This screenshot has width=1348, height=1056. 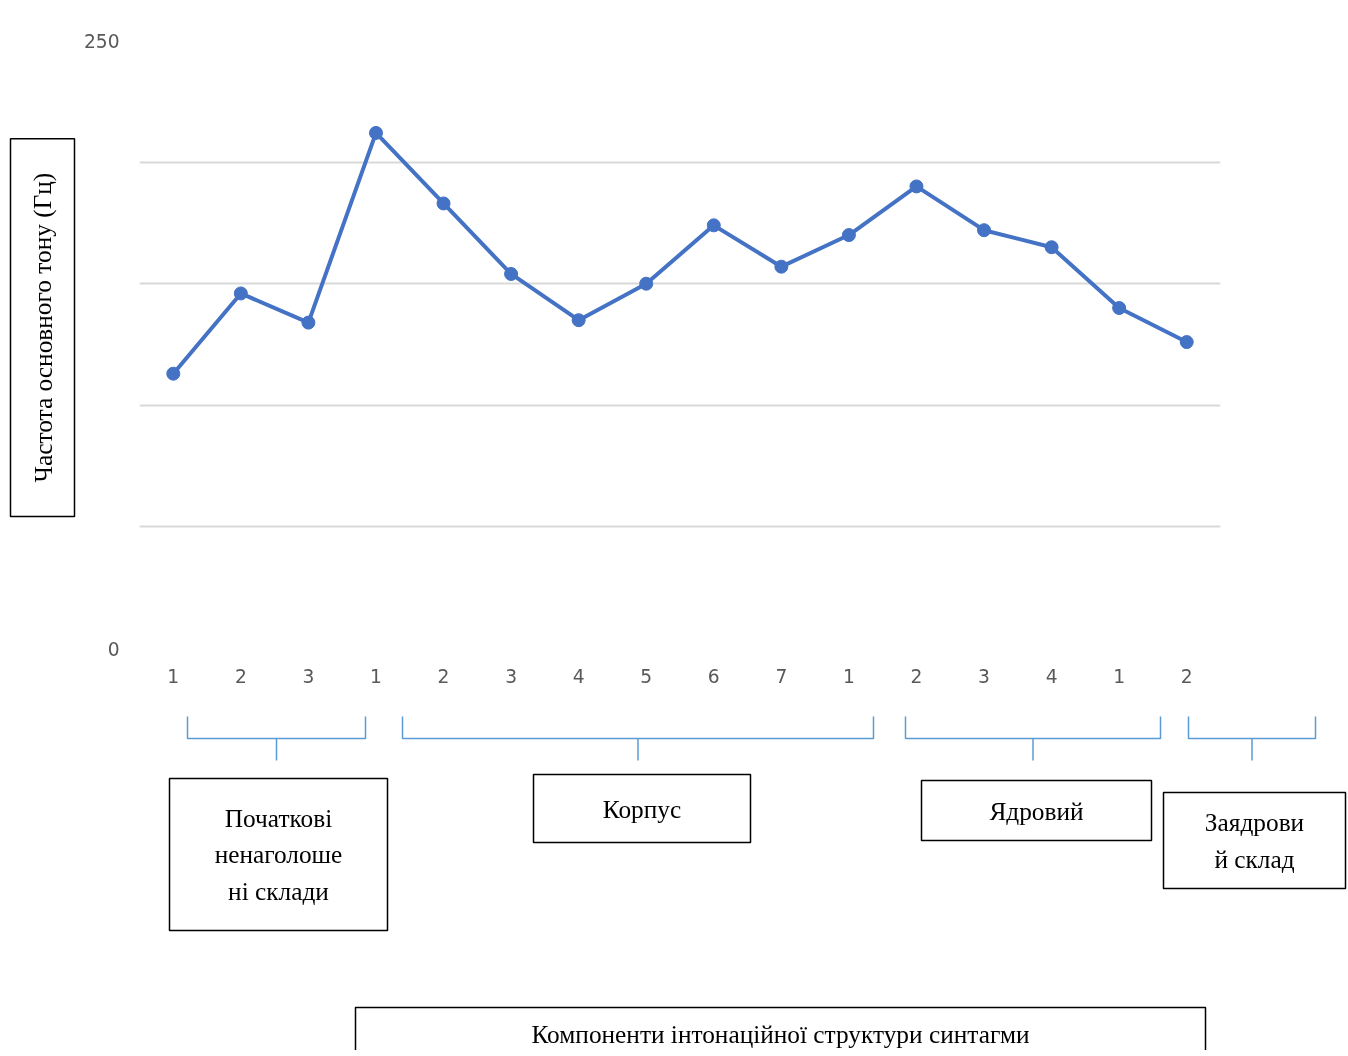 I want to click on y-tick-label: 250, so click(x=101, y=41).